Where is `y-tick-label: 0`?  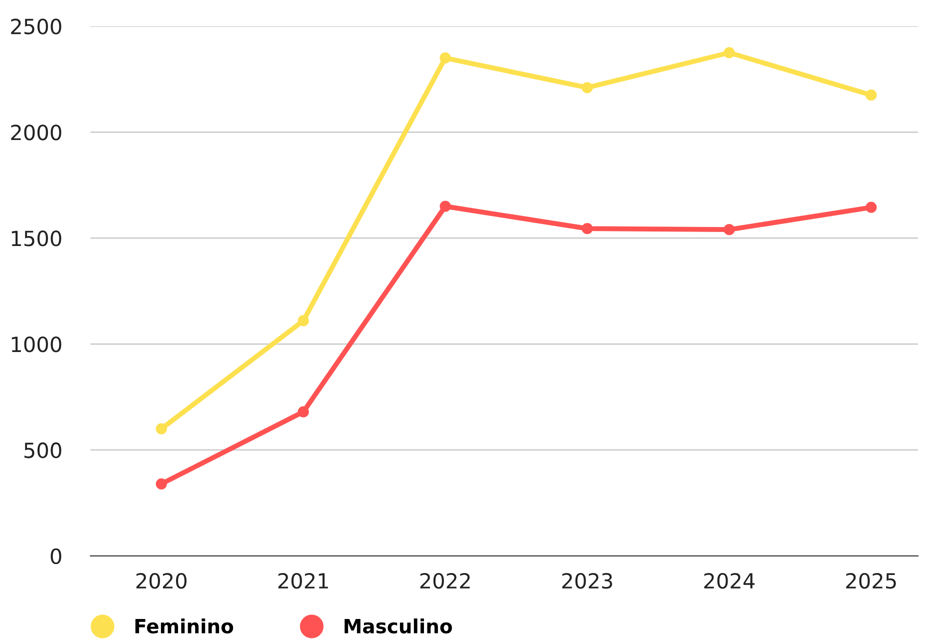 y-tick-label: 0 is located at coordinates (56, 556).